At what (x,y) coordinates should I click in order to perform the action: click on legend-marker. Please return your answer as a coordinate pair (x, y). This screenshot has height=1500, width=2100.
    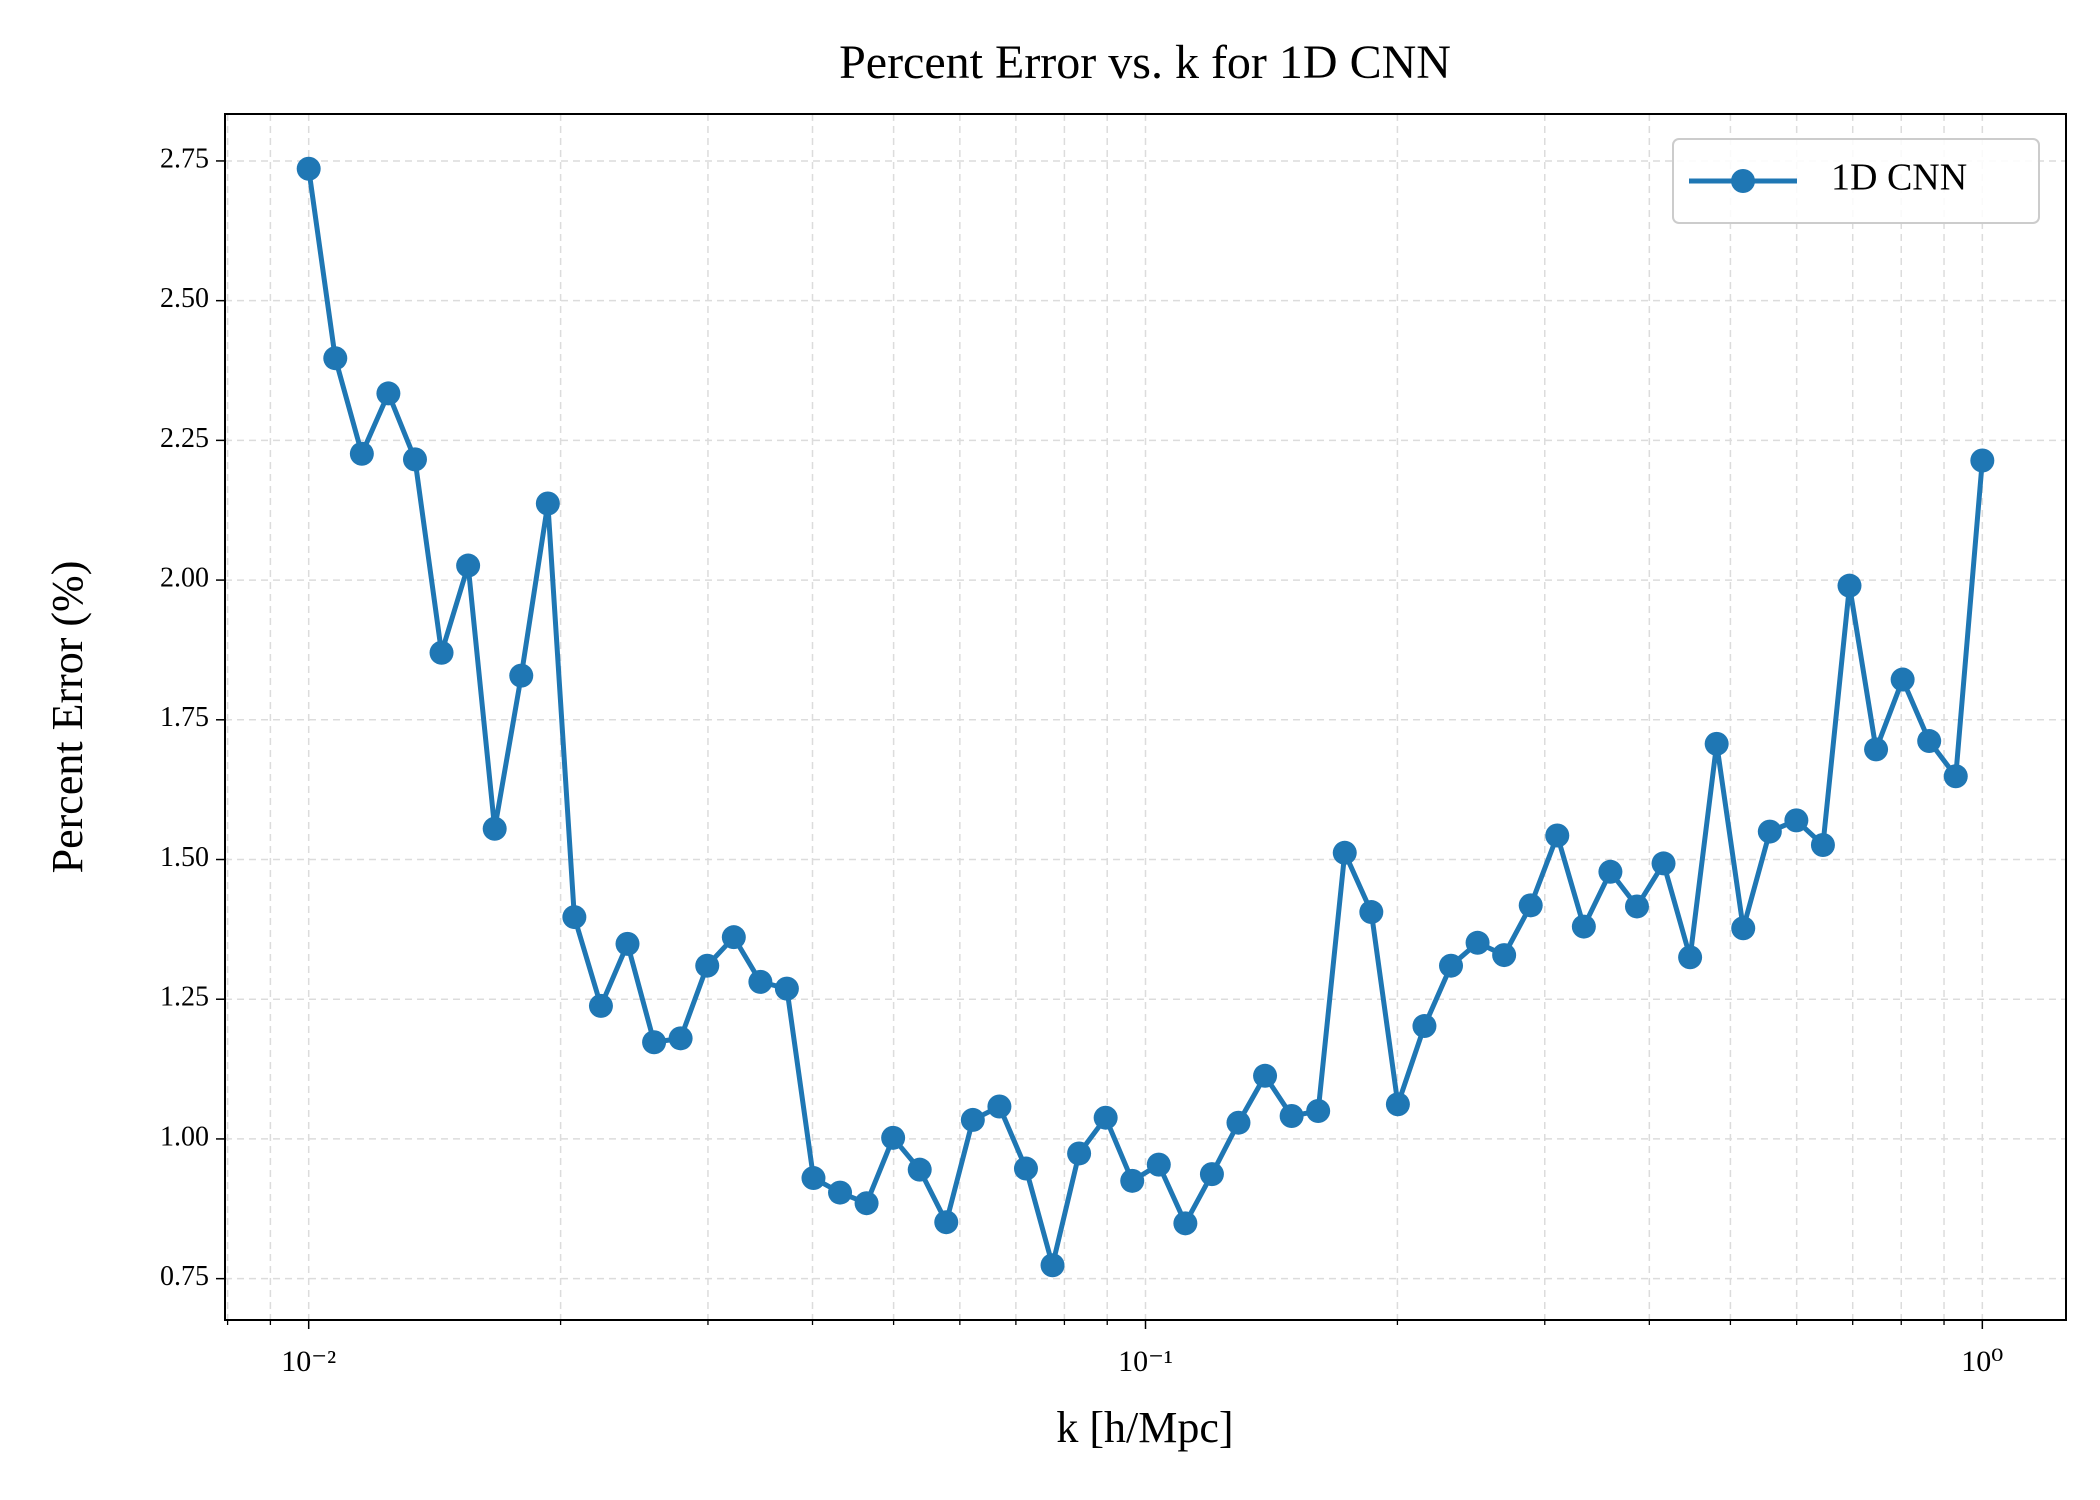
    Looking at the image, I should click on (1743, 181).